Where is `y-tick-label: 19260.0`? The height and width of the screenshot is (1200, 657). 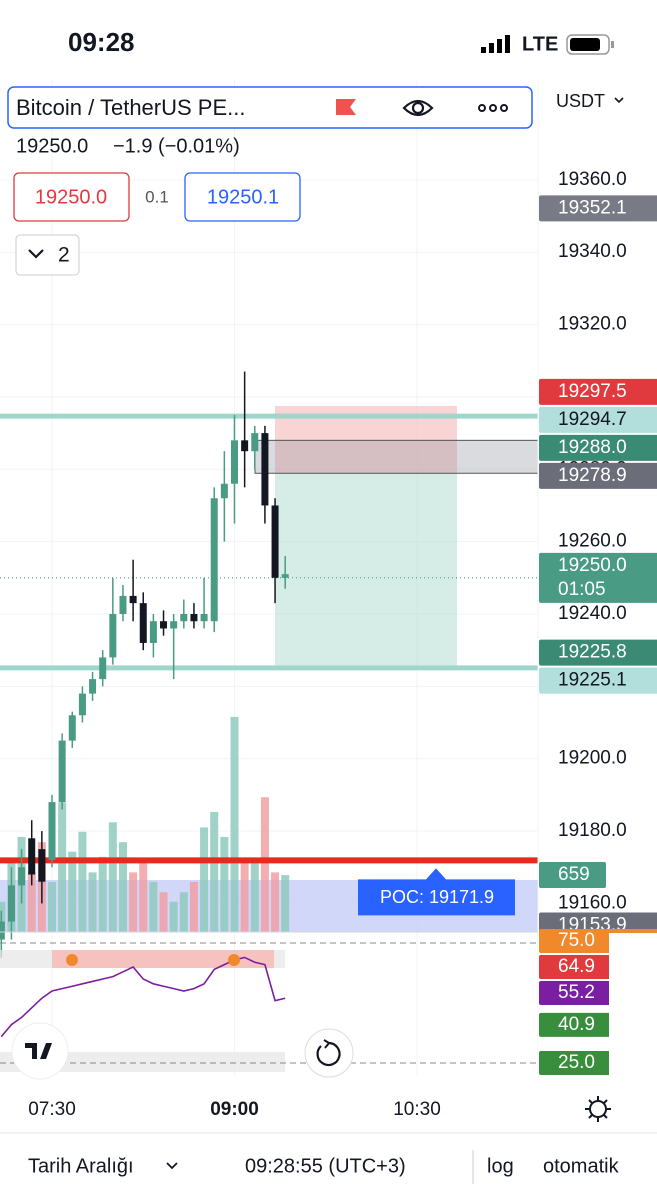 y-tick-label: 19260.0 is located at coordinates (592, 541).